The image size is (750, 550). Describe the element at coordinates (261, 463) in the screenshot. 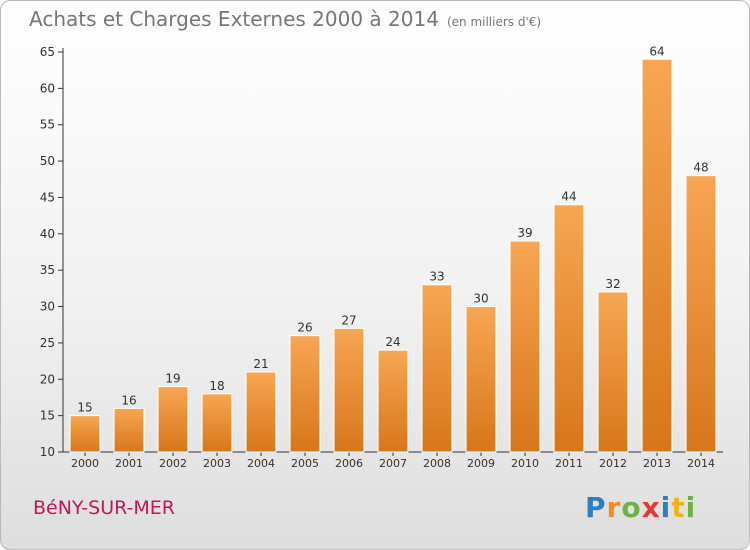

I see `x-tick-label-2004: 2004` at that location.